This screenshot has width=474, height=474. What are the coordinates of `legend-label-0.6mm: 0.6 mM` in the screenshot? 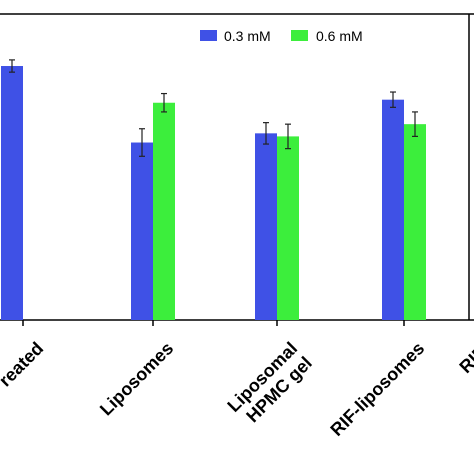 It's located at (339, 36).